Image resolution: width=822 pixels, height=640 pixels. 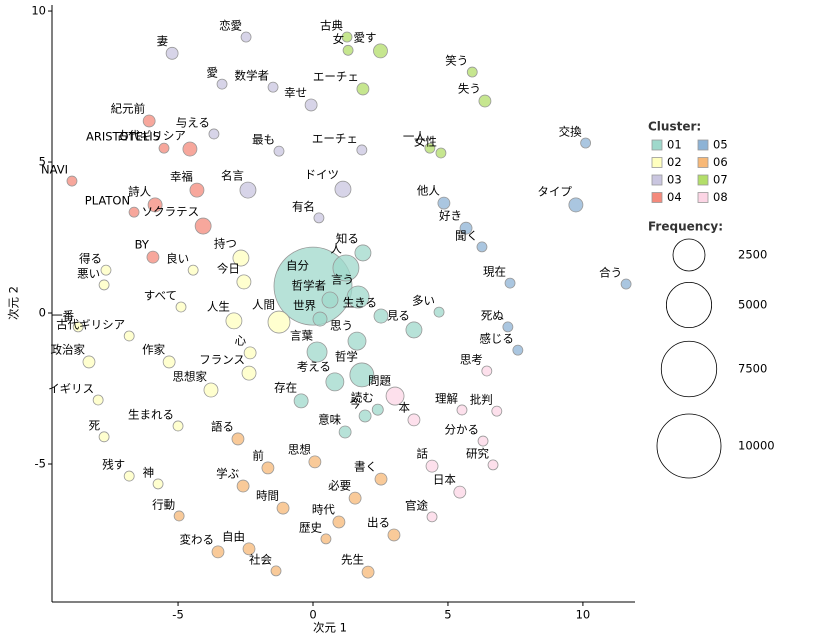 I want to click on point-label: 日本, so click(x=444, y=480).